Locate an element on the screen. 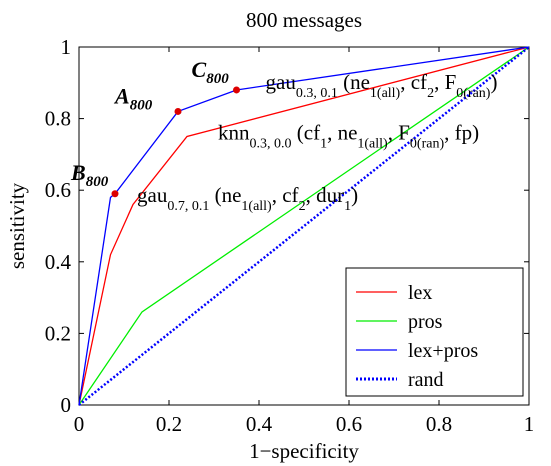 The image size is (551, 466). point-annotation-B: gau0.7, 0.1 (ne1(all), cf2, dur1) is located at coordinates (247, 198).